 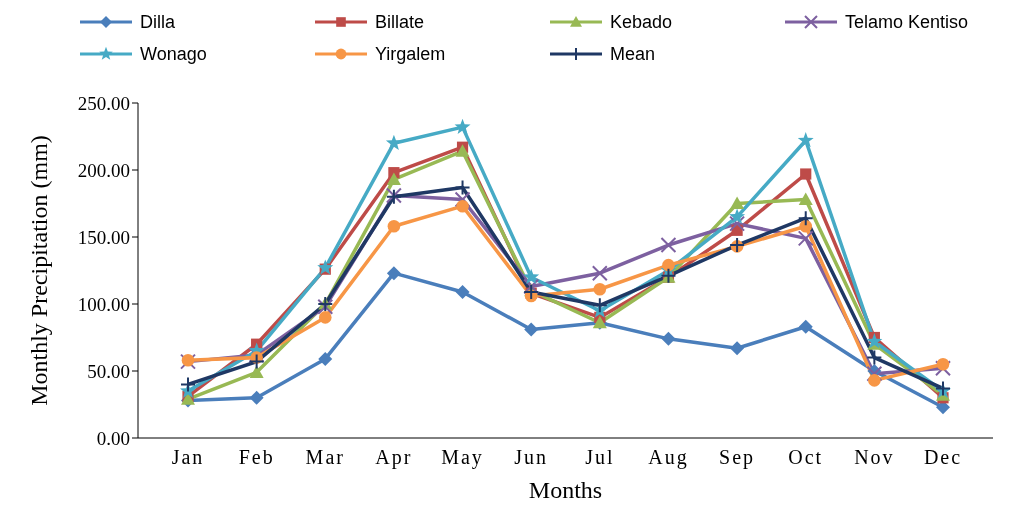 I want to click on legend-label: Mean, so click(x=633, y=54).